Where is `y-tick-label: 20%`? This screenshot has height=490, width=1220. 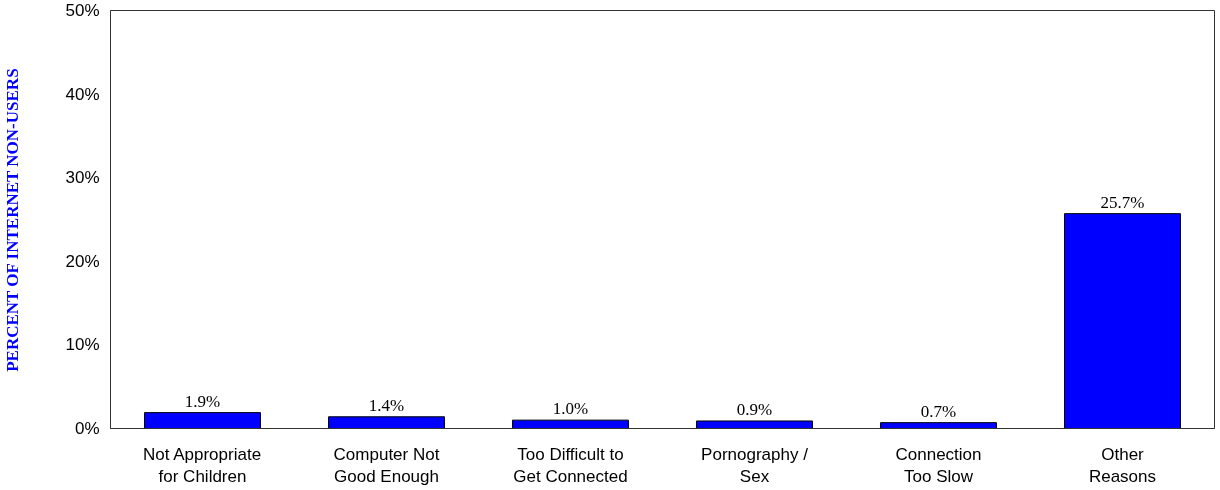
y-tick-label: 20% is located at coordinates (82, 261).